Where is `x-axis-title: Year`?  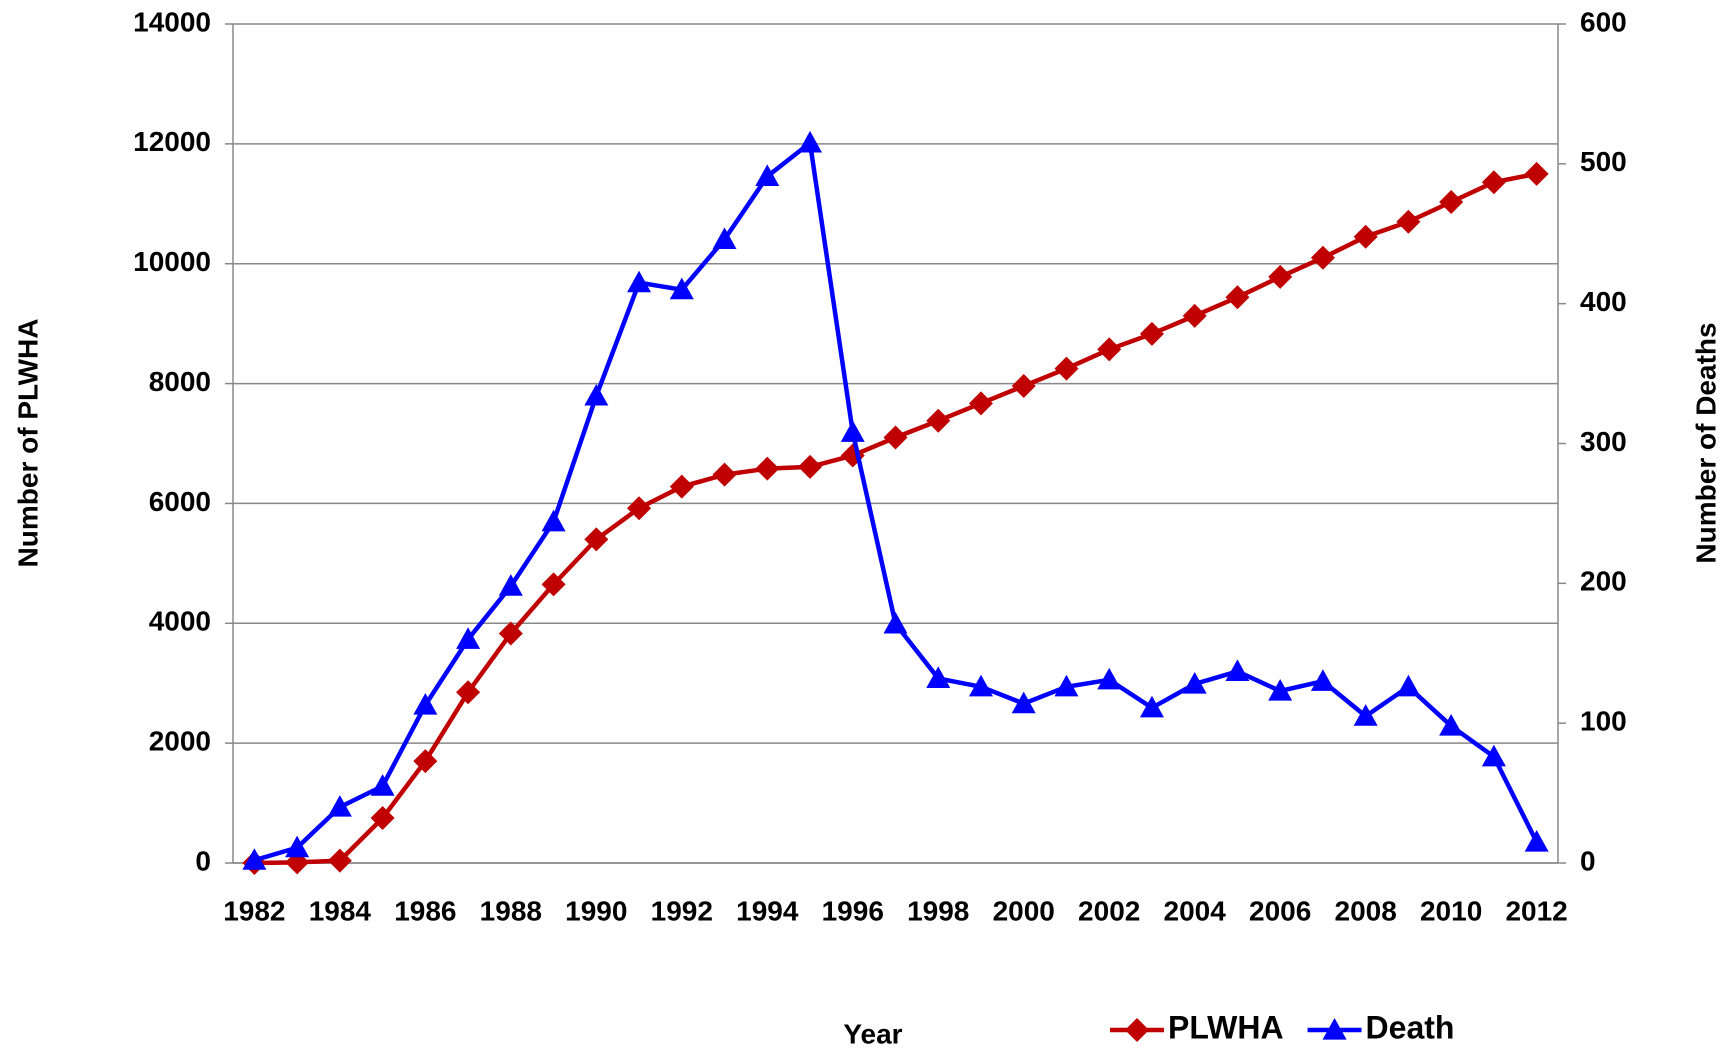
x-axis-title: Year is located at coordinates (872, 1033).